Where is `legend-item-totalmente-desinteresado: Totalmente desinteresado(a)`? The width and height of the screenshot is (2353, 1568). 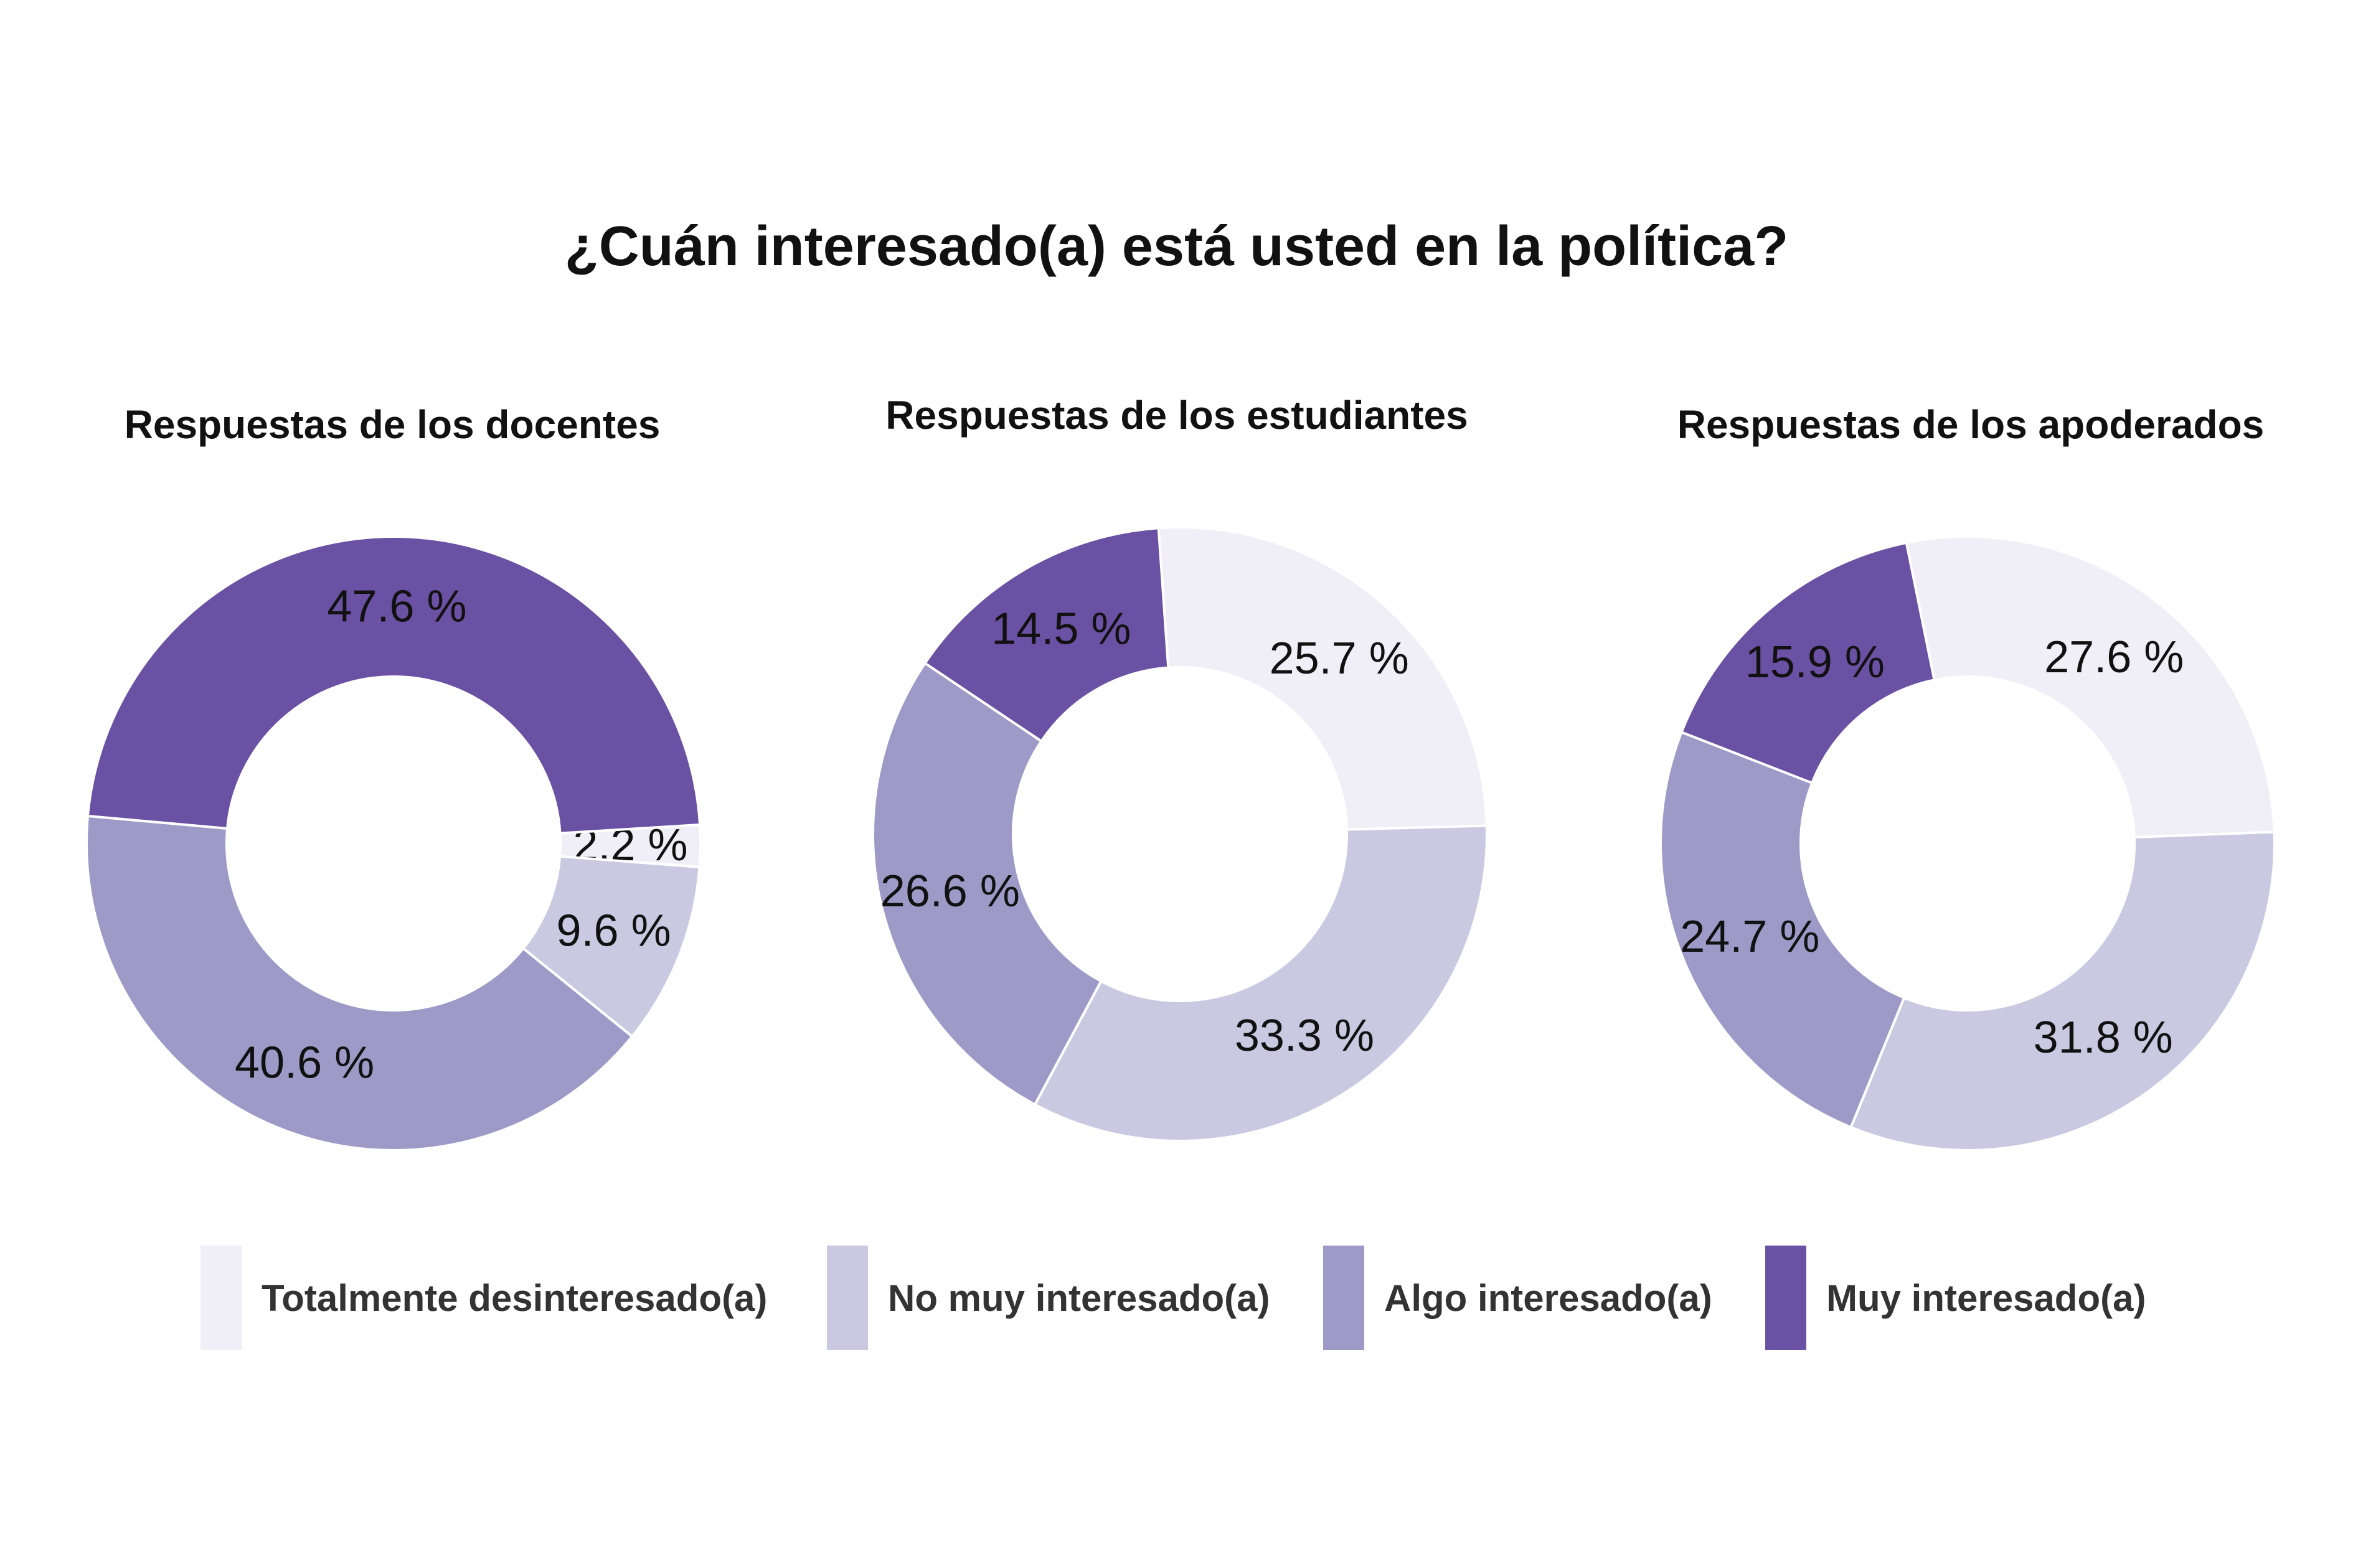
legend-item-totalmente-desinteresado: Totalmente desinteresado(a) is located at coordinates (483, 1298).